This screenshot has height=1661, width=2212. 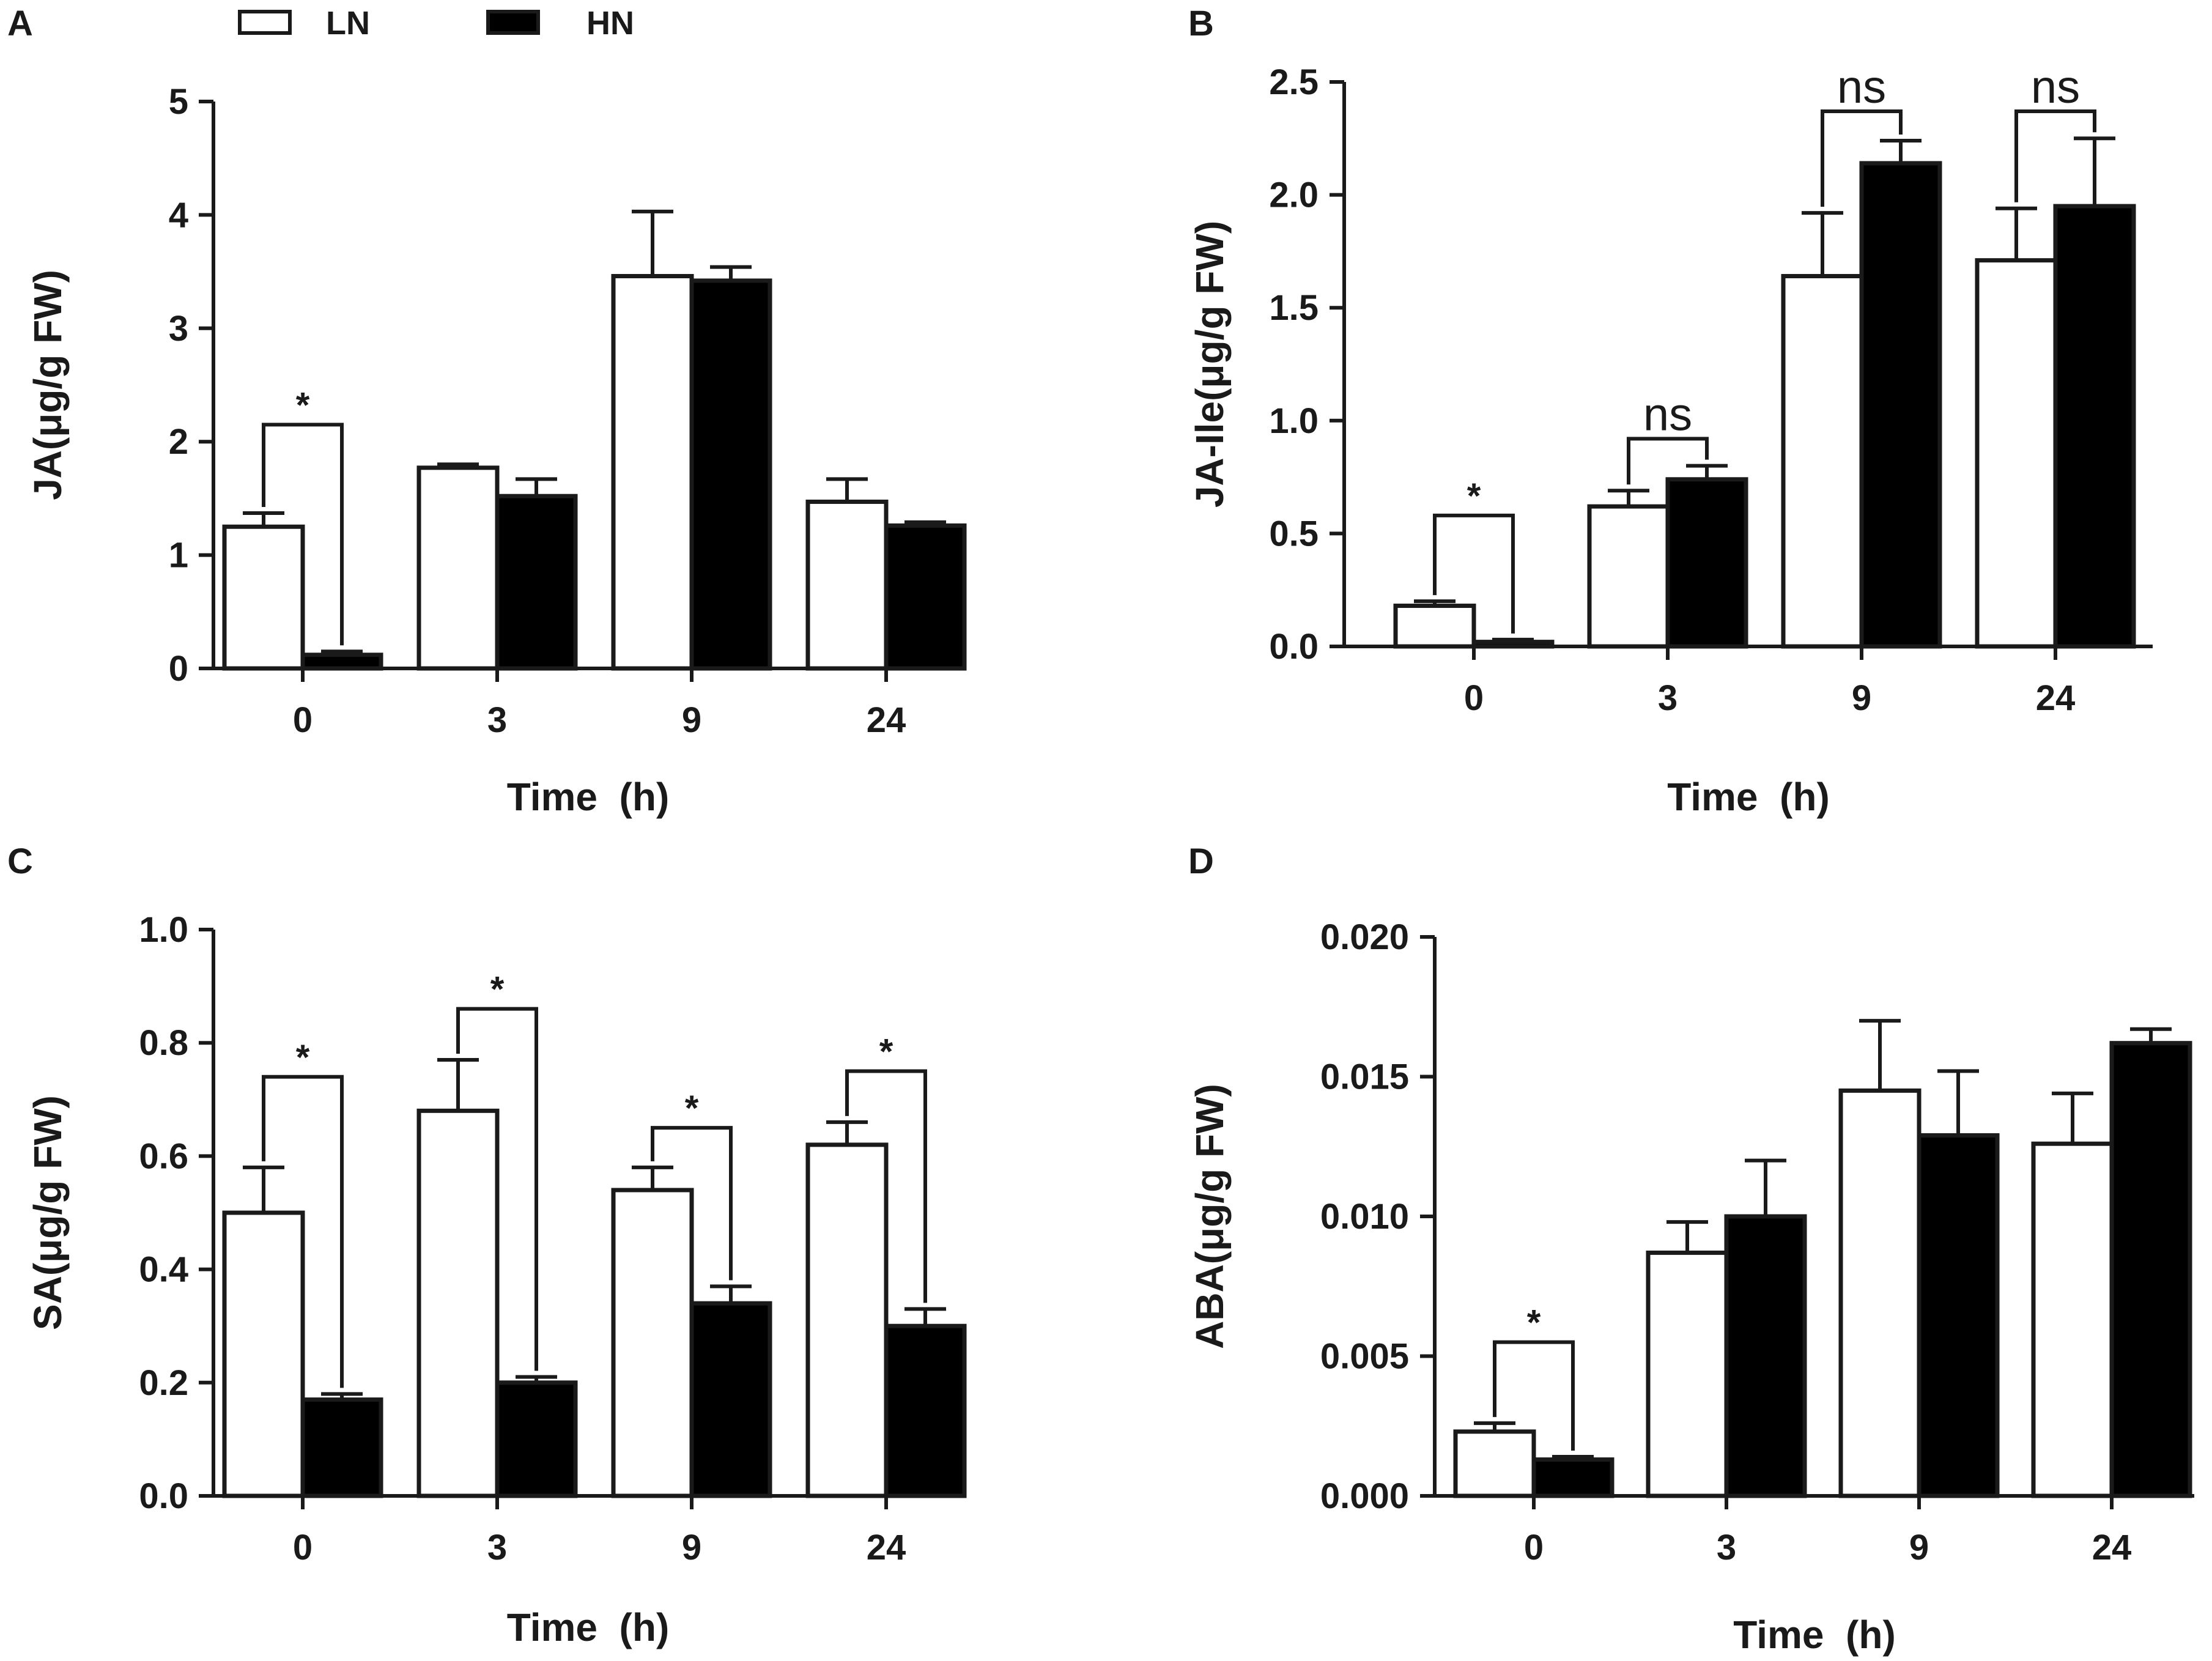 What do you see at coordinates (20, 862) in the screenshot?
I see `panel-letter-c: C` at bounding box center [20, 862].